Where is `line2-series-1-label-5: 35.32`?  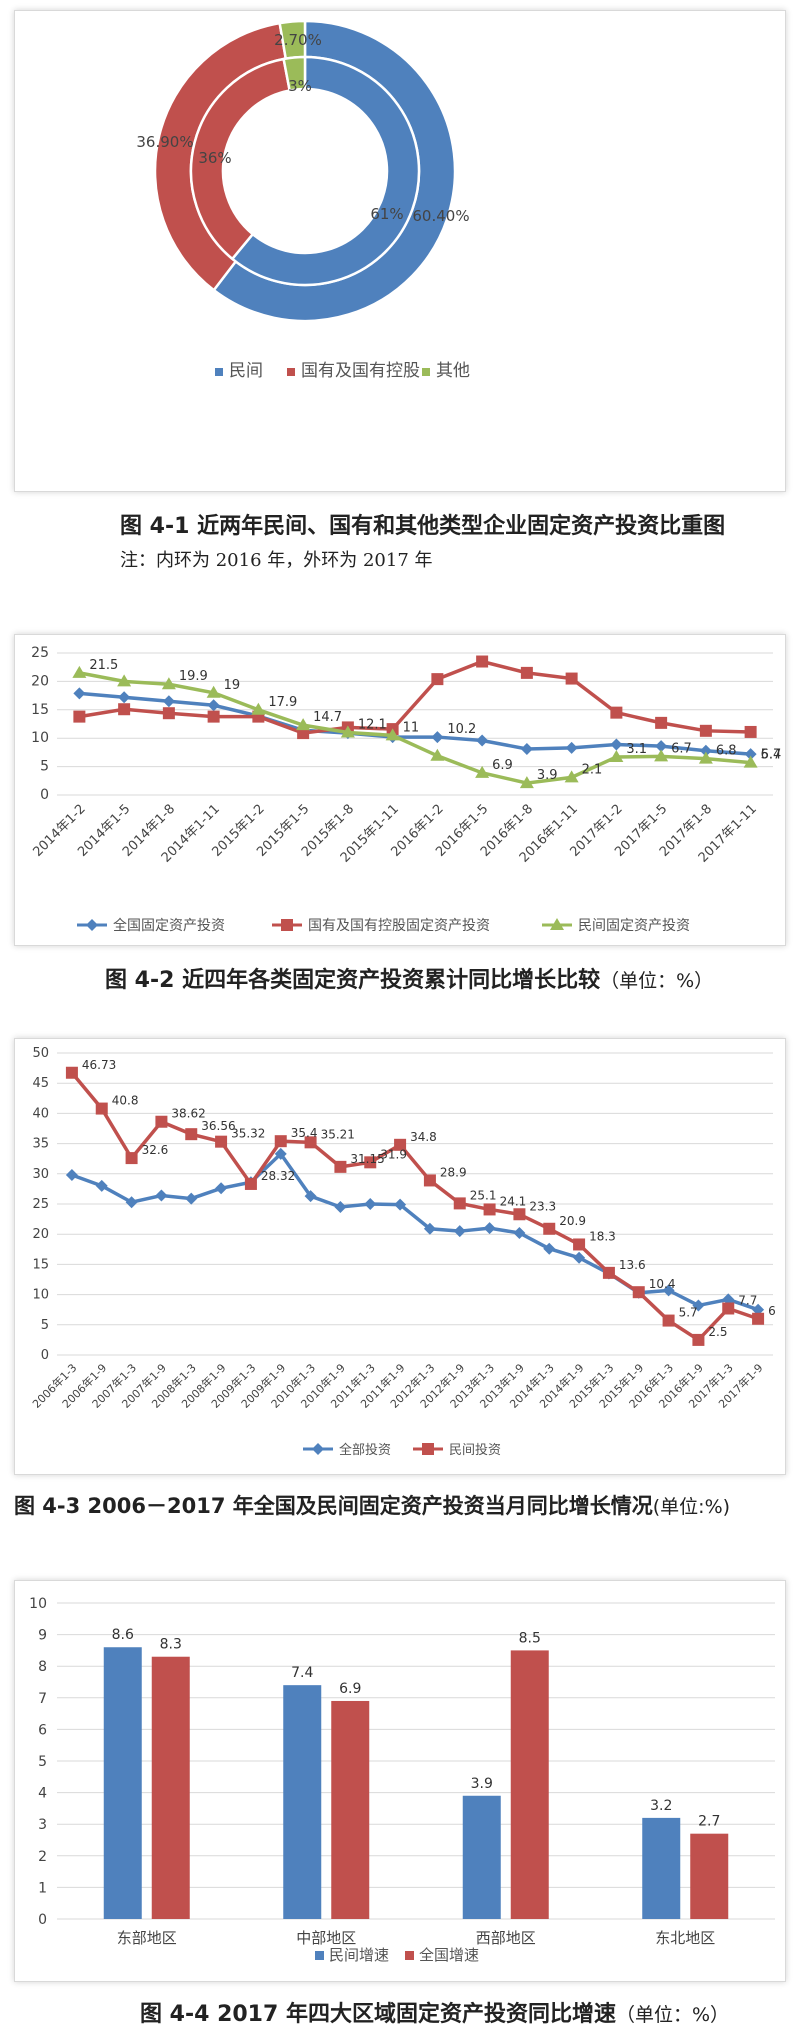
line2-series-1-label-5: 35.32 is located at coordinates (248, 1134).